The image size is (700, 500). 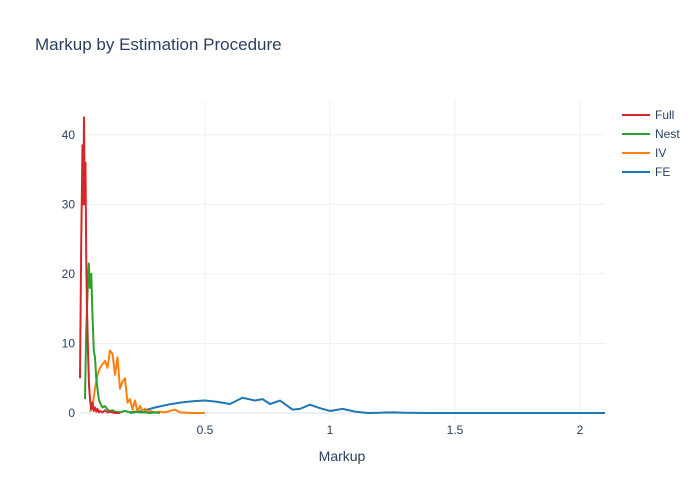 I want to click on legend-item-fe: FE, so click(x=646, y=172).